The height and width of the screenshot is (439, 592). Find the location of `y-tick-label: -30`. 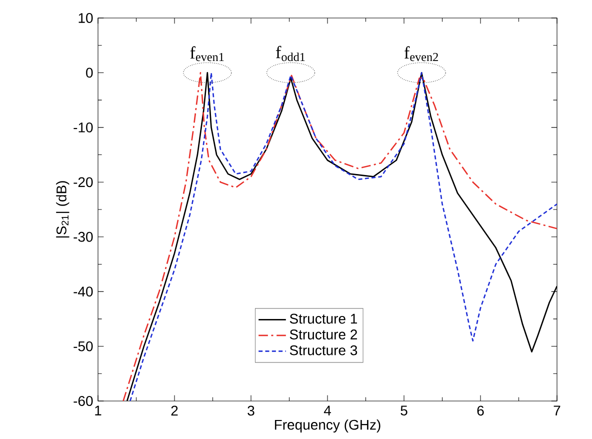

y-tick-label: -30 is located at coordinates (83, 237).